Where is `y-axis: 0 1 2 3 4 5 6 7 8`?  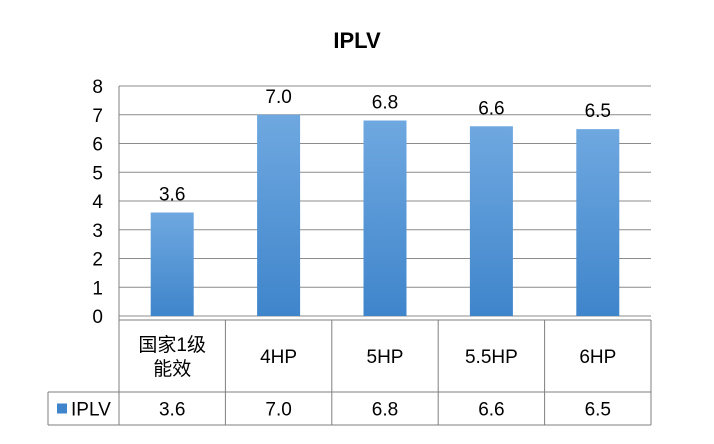 y-axis: 0 1 2 3 4 5 6 7 8 is located at coordinates (97, 202).